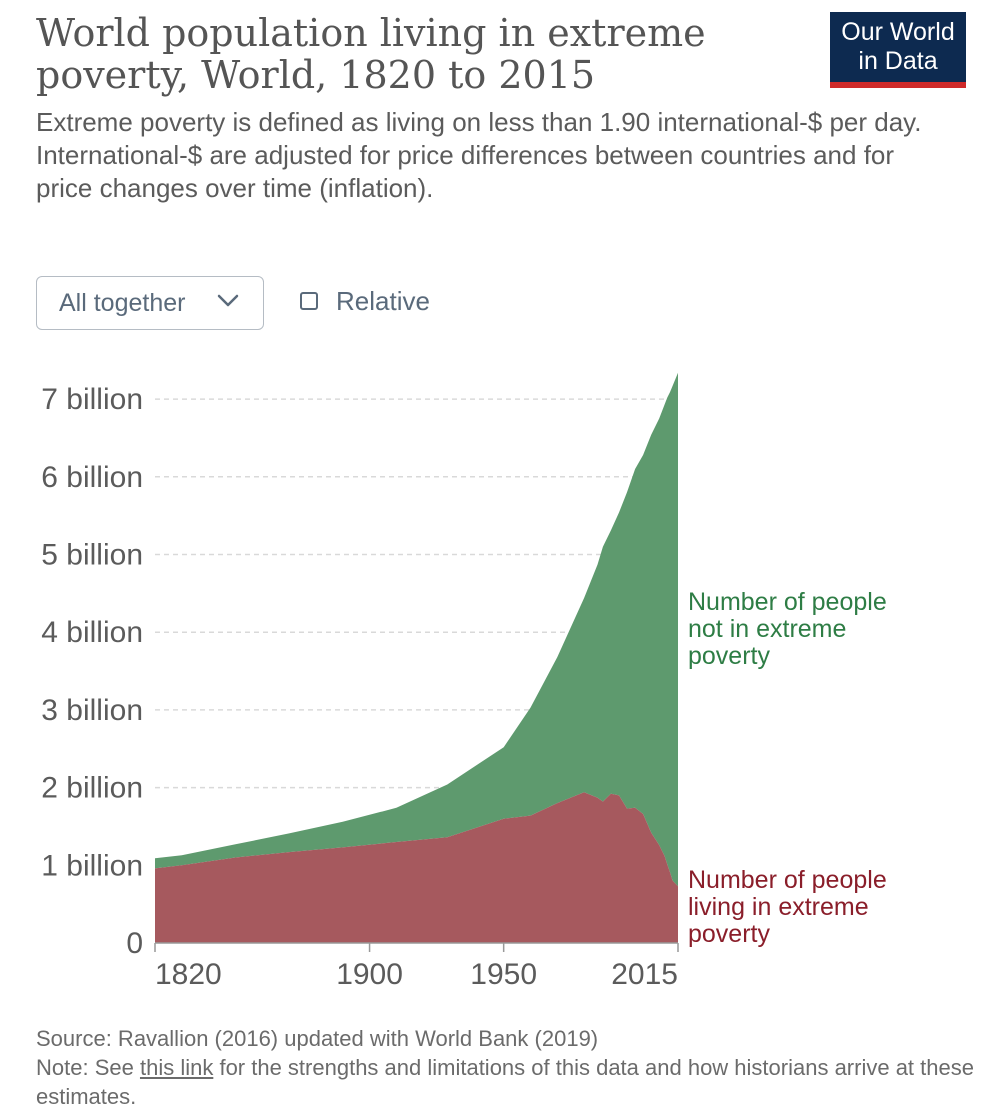 This screenshot has width=1002, height=1114. I want to click on series-label-living-in-extreme-poverty: poverty, so click(729, 934).